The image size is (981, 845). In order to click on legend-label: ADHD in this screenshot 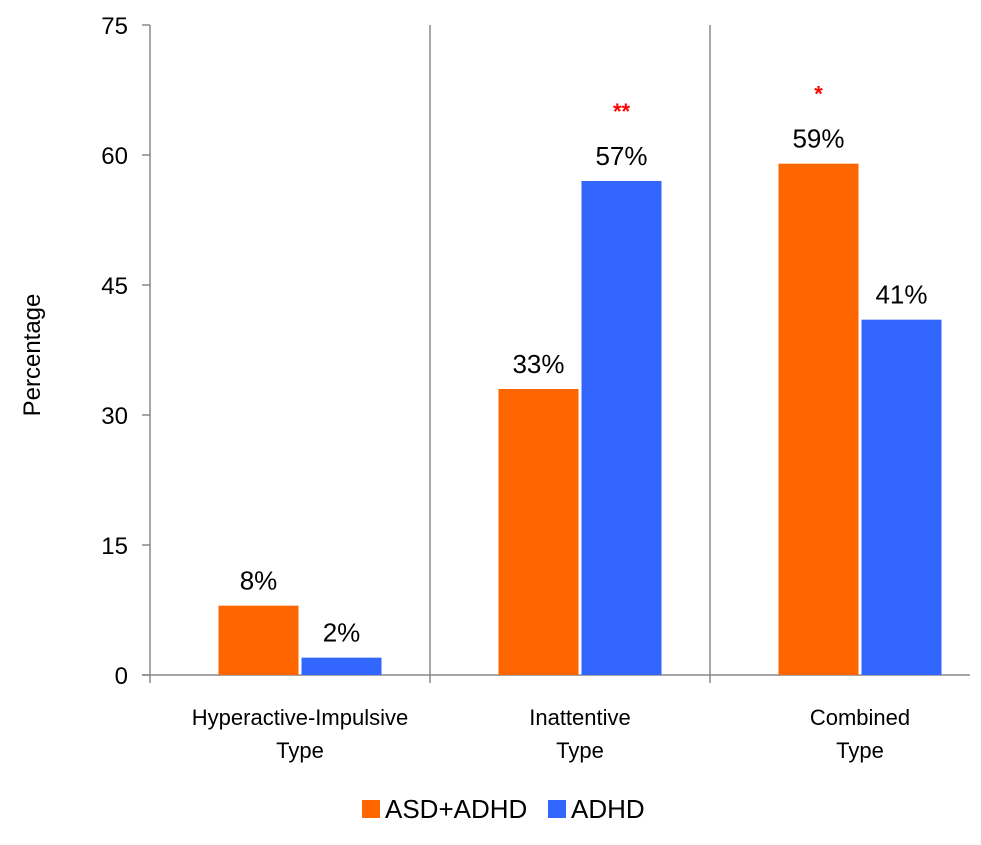, I will do `click(608, 809)`.